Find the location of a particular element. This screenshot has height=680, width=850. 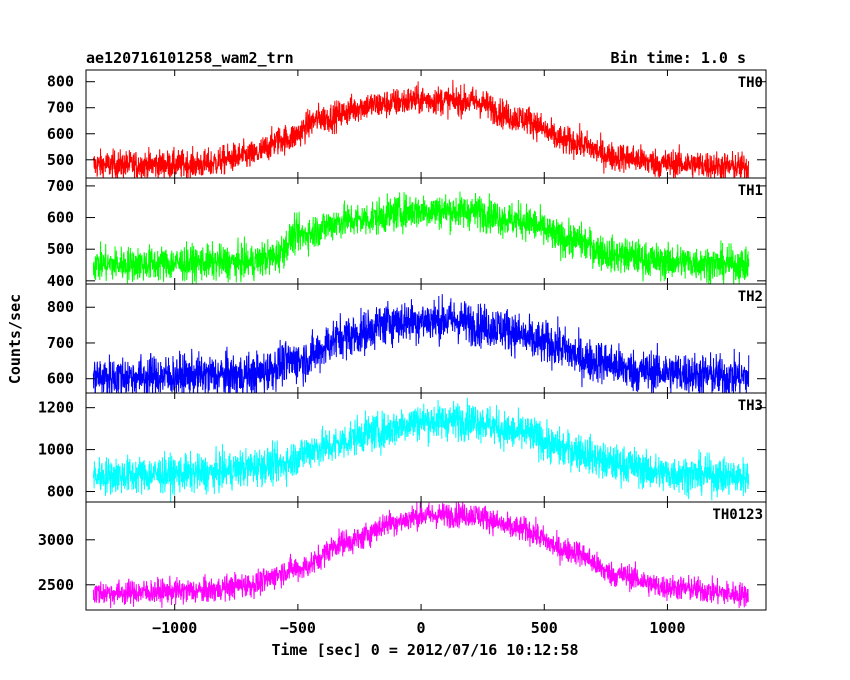

y-tick-label-th0123: 2500 is located at coordinates (56, 585).